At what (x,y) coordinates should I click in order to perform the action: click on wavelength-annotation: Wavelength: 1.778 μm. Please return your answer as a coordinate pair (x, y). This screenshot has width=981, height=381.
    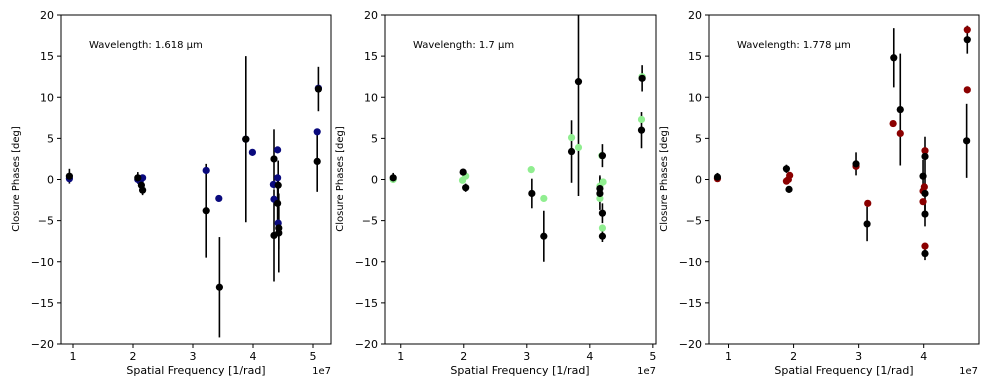
    Looking at the image, I should click on (794, 45).